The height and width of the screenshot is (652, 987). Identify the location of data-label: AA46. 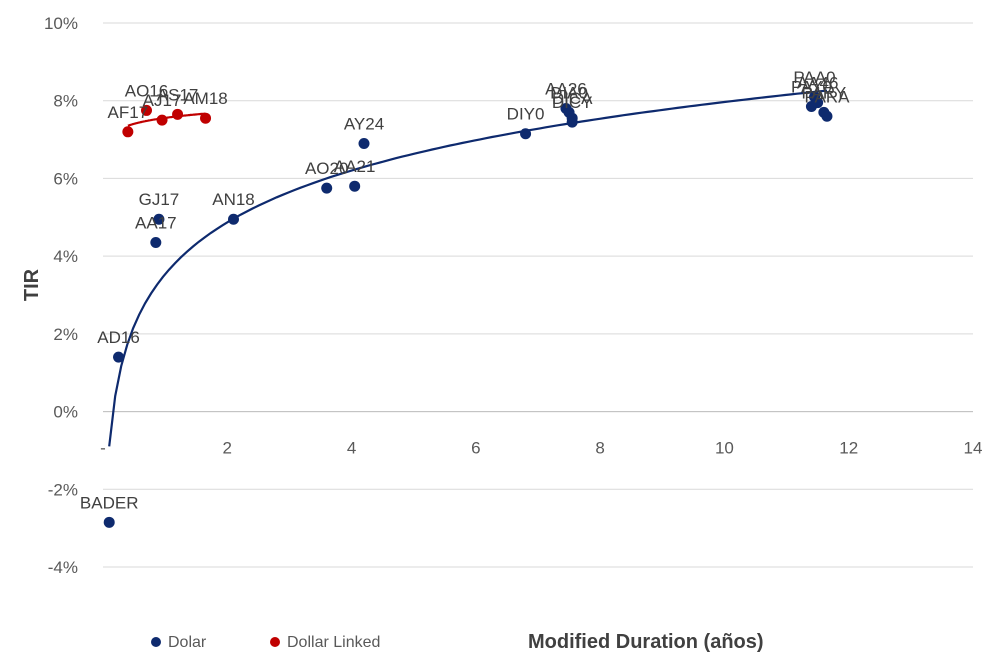
(818, 83).